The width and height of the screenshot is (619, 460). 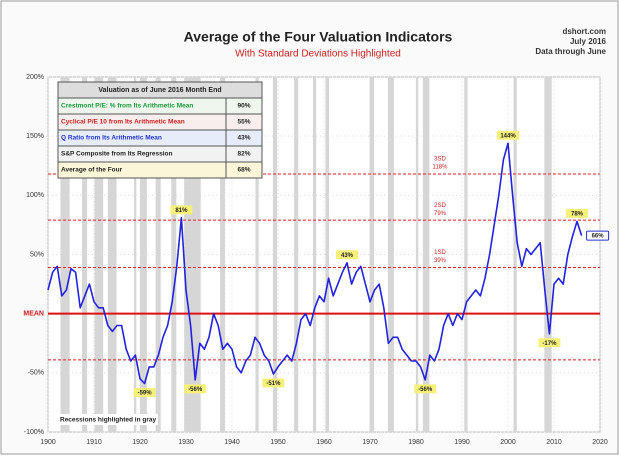 What do you see at coordinates (36, 373) in the screenshot?
I see `y-tick-label: -50%` at bounding box center [36, 373].